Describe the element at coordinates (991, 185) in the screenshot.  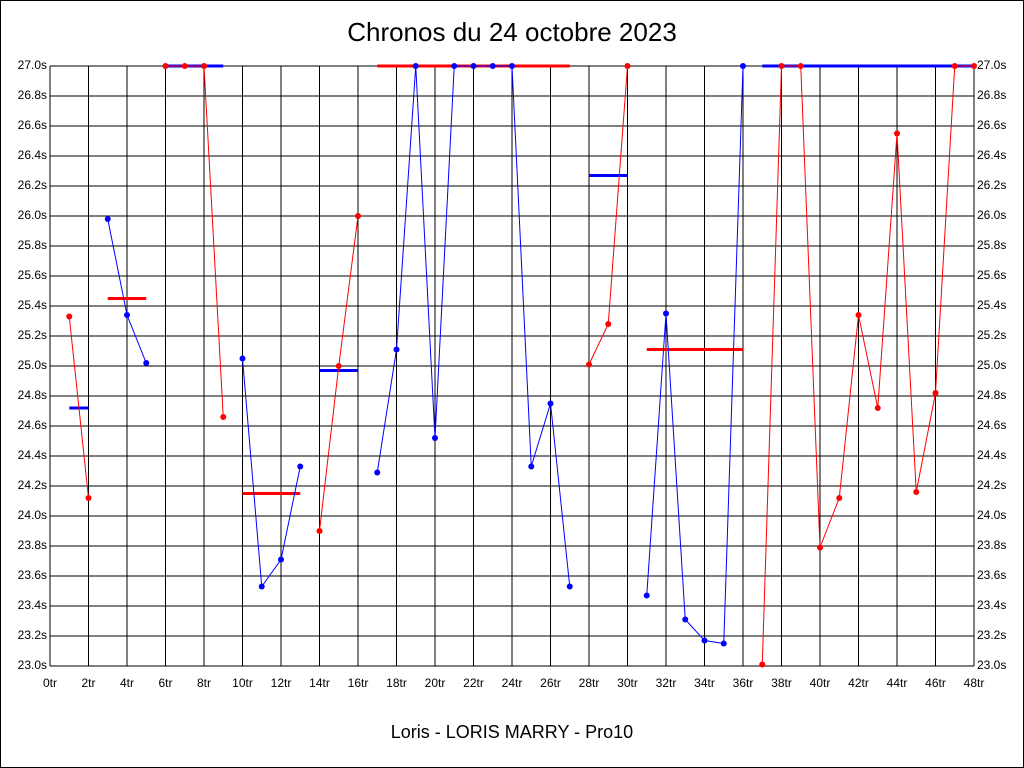
I see `y2-tick-label: 26.2s` at that location.